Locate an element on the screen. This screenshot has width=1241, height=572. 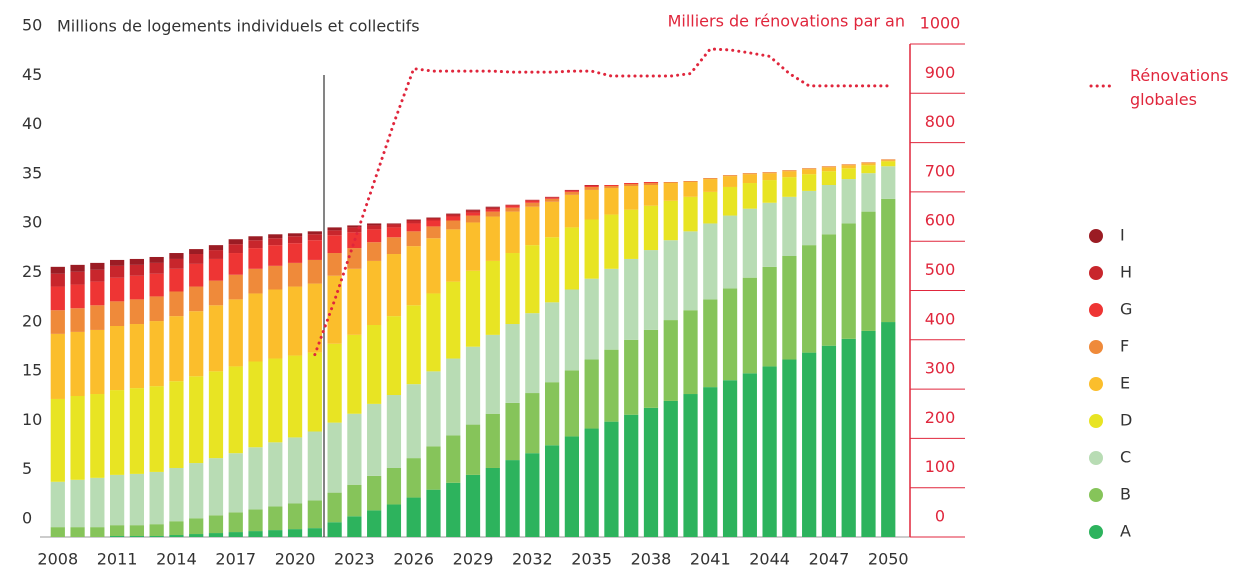
y2-tick-label: 200 is located at coordinates (940, 417).